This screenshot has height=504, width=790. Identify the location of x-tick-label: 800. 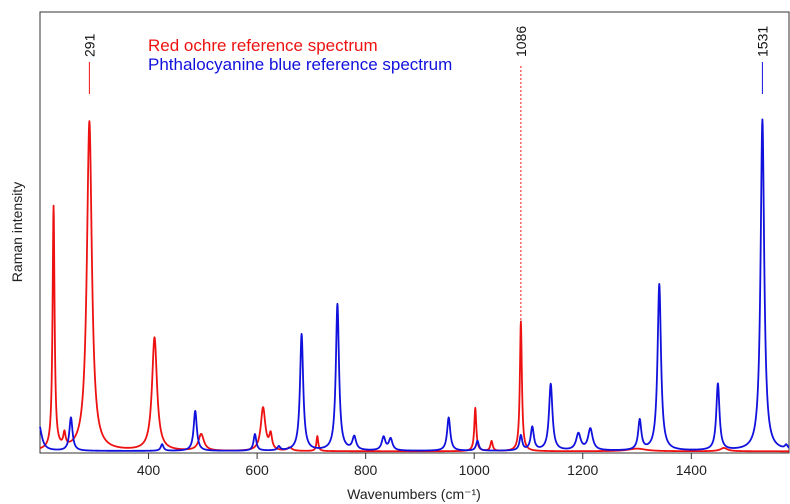
(366, 470).